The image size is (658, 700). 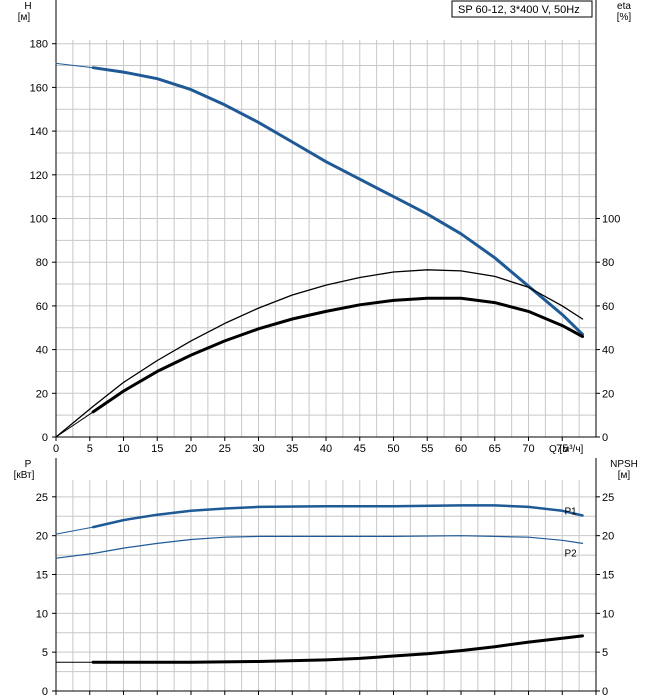 I want to click on series-line-h-dashed, so click(x=74, y=65).